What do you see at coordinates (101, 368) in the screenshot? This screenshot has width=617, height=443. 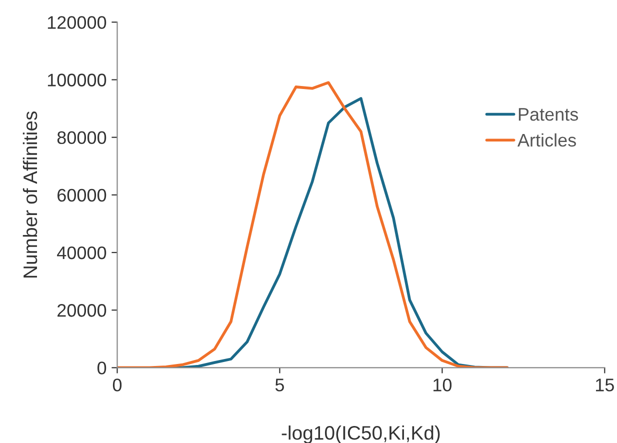 I see `y-tick-label: 0` at bounding box center [101, 368].